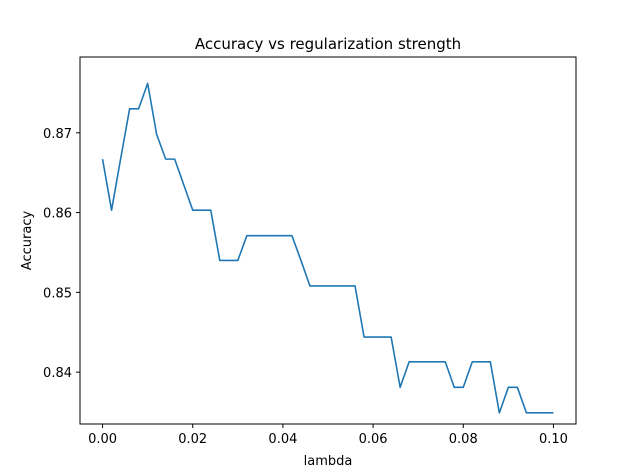 The width and height of the screenshot is (640, 476). I want to click on y-axis-ticks: 0.84 0.85 0.86 0.87, so click(61, 254).